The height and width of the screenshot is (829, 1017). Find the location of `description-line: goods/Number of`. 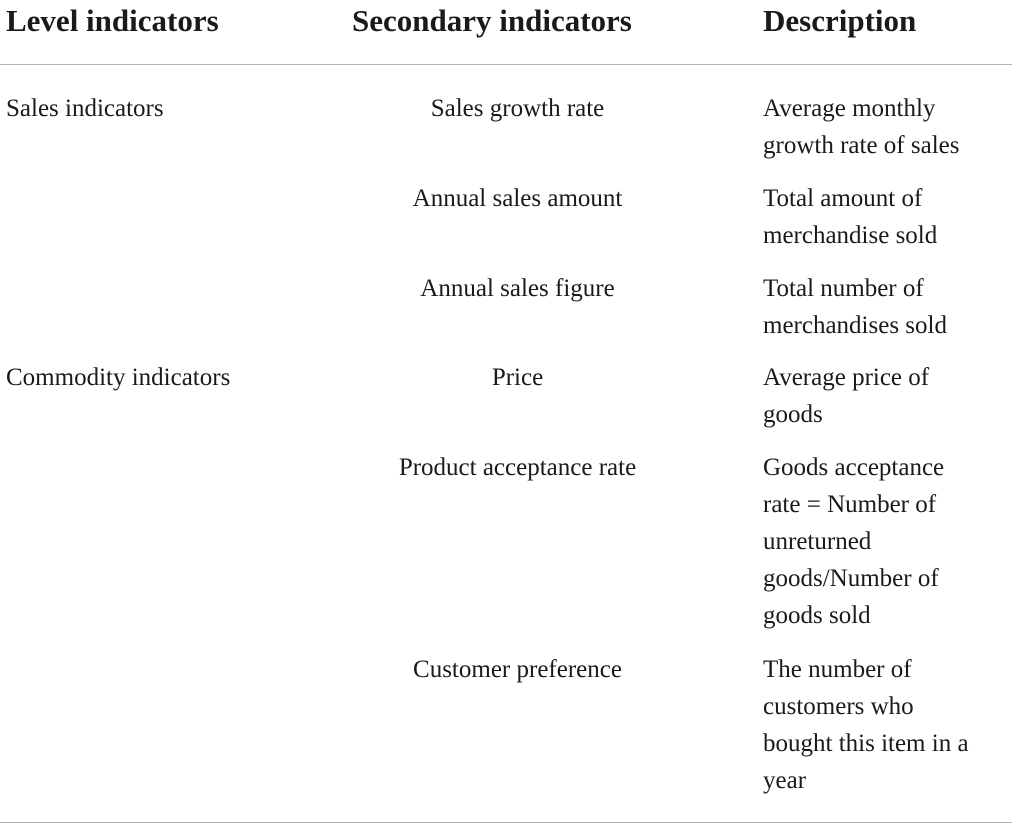

description-line: goods/Number of is located at coordinates (851, 578).